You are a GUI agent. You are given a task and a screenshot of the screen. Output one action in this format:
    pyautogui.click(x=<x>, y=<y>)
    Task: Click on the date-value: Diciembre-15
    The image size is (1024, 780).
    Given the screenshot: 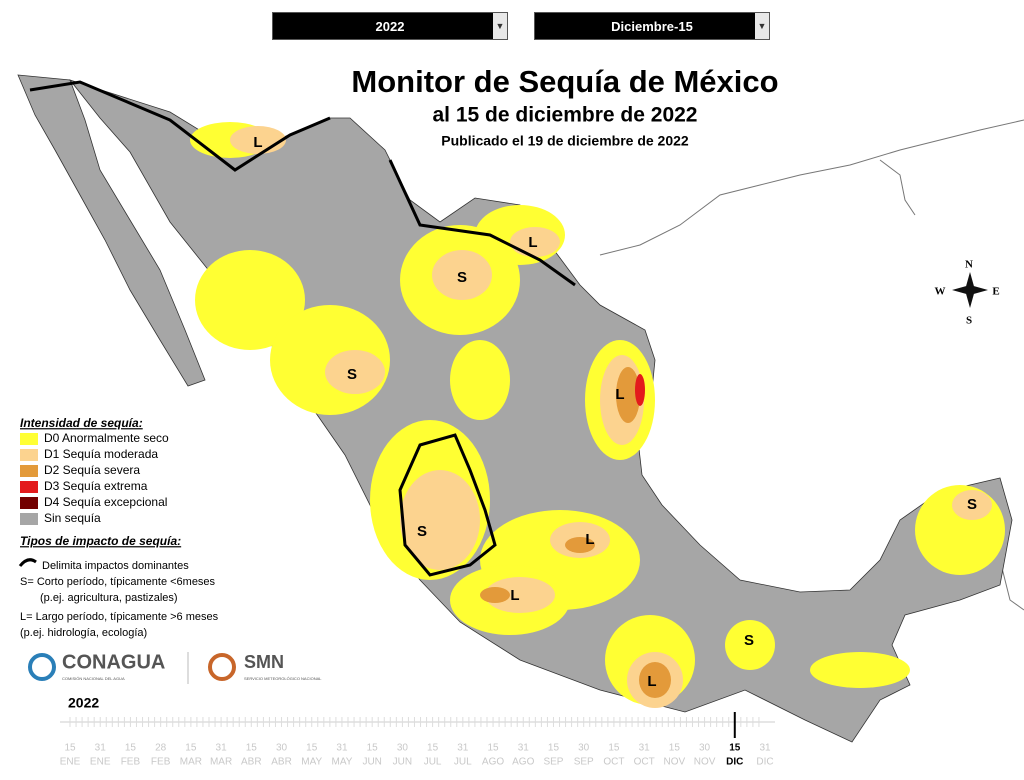 What is the action you would take?
    pyautogui.click(x=652, y=26)
    